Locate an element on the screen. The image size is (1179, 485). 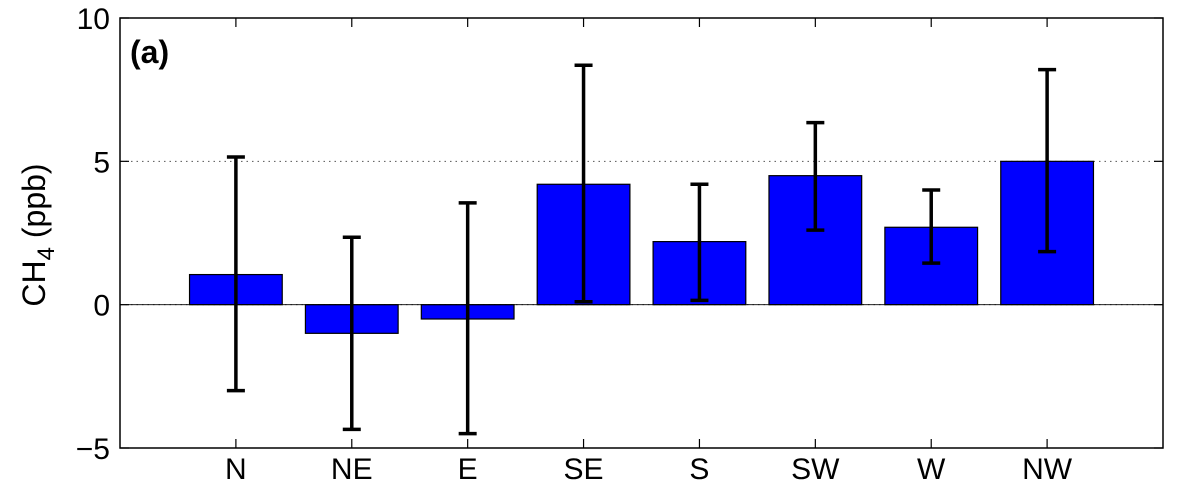
error-bar-S is located at coordinates (699, 242).